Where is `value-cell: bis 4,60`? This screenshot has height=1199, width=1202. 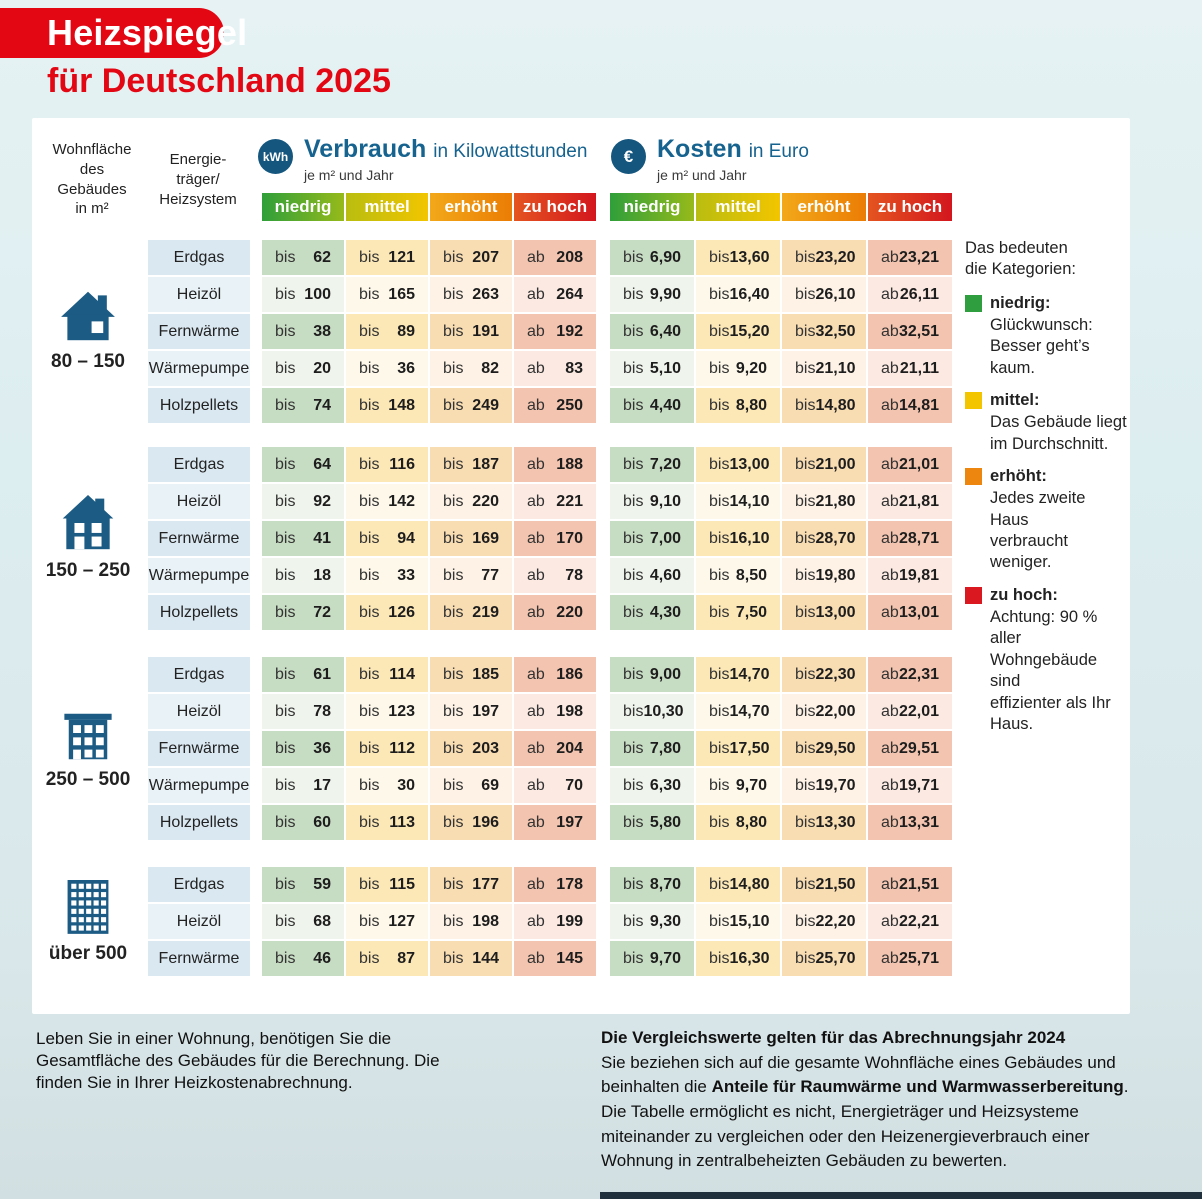
value-cell: bis 4,60 is located at coordinates (652, 575).